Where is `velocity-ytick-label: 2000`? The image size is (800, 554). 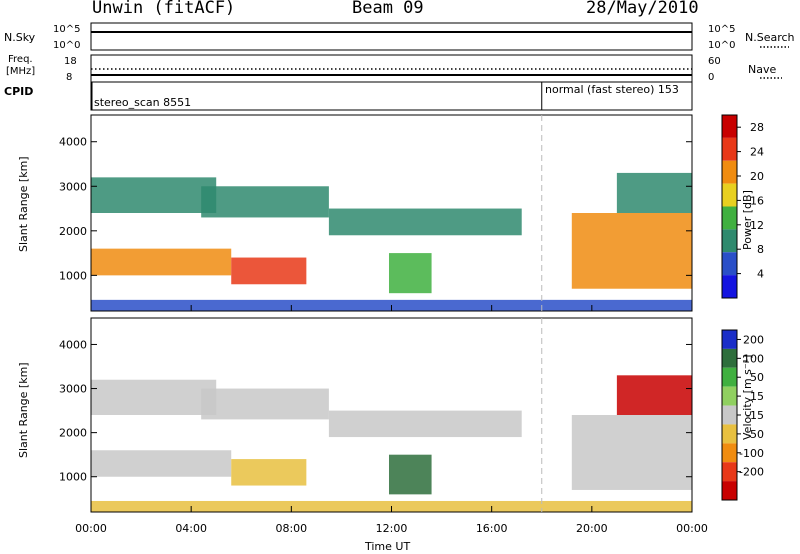
velocity-ytick-label: 2000 is located at coordinates (73, 433).